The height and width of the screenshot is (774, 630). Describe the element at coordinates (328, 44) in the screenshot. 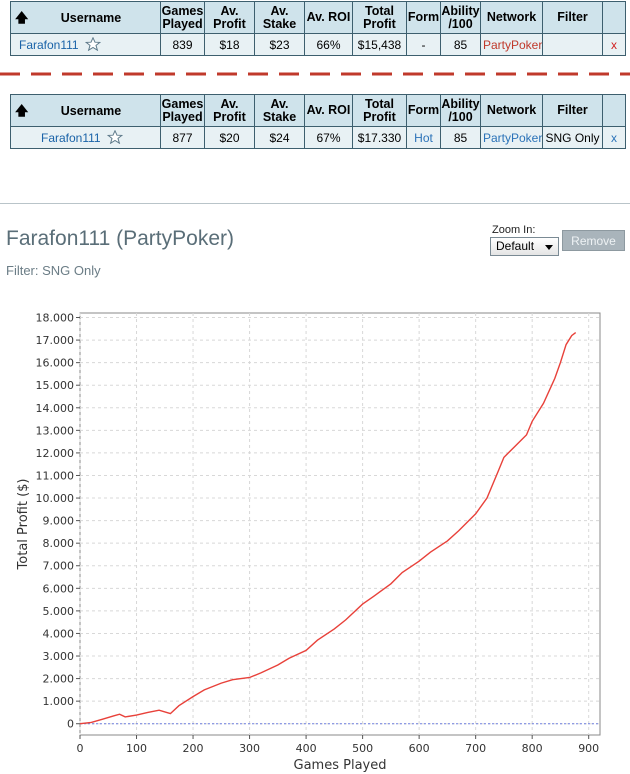

I see `av-roi-cell: 66%` at that location.